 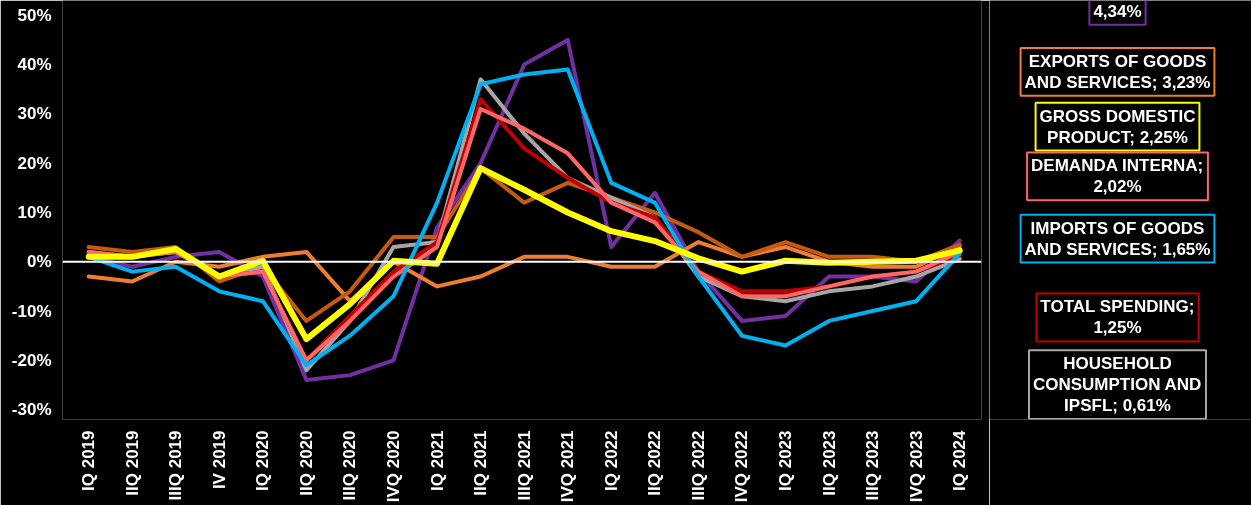 I want to click on x-tick-label: IVQ 2021, so click(x=568, y=466).